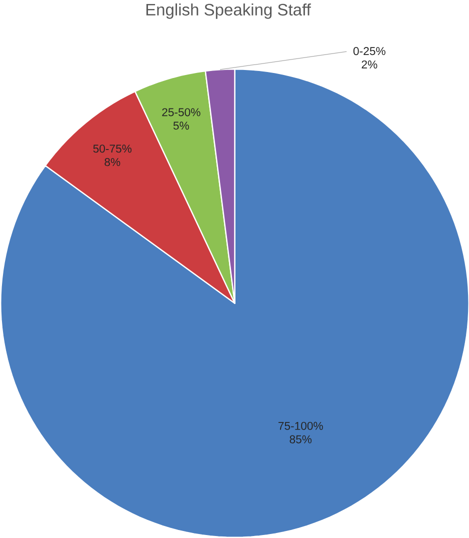 The height and width of the screenshot is (538, 469). Describe the element at coordinates (181, 112) in the screenshot. I see `slice-label: 25-50%` at that location.